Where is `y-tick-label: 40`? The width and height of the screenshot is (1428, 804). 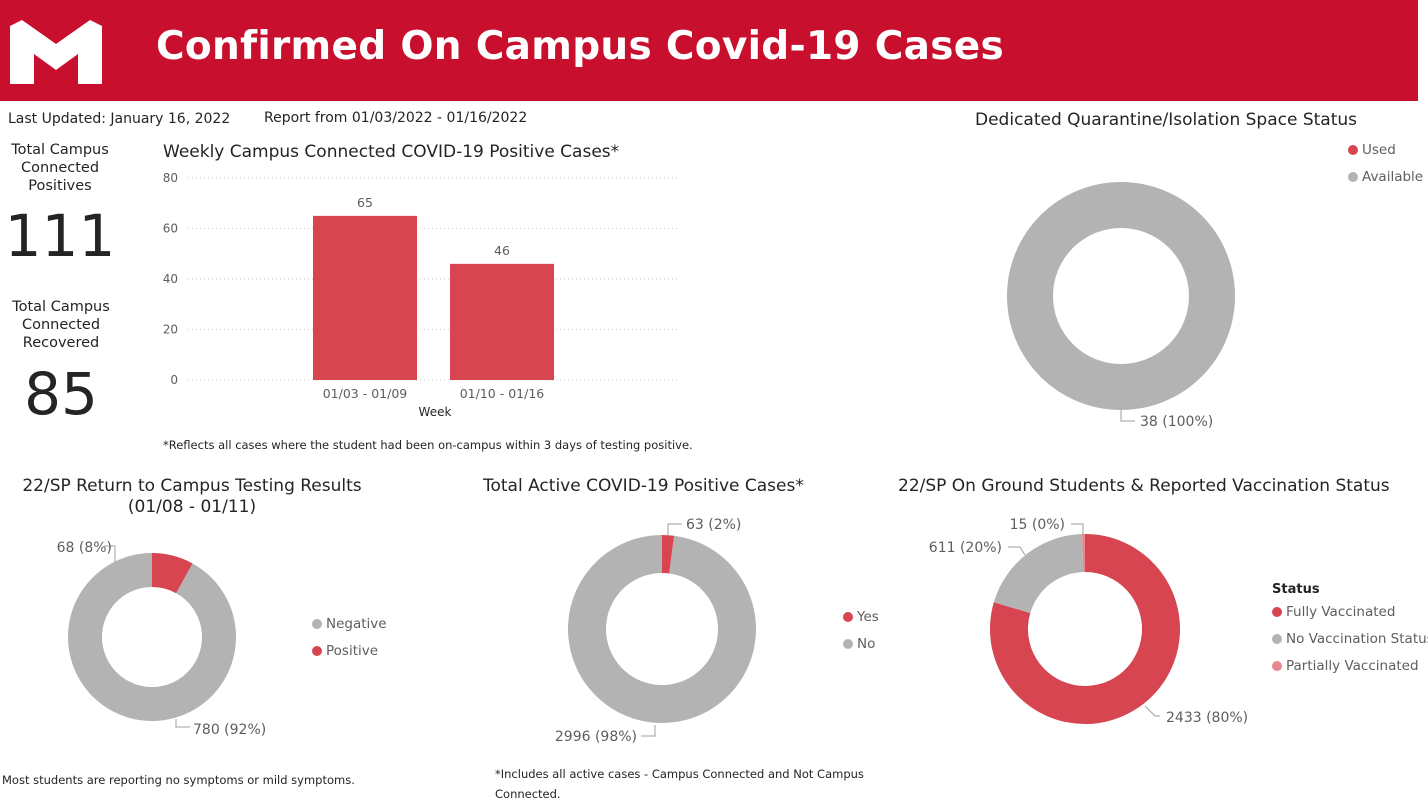
y-tick-label: 40 is located at coordinates (170, 279).